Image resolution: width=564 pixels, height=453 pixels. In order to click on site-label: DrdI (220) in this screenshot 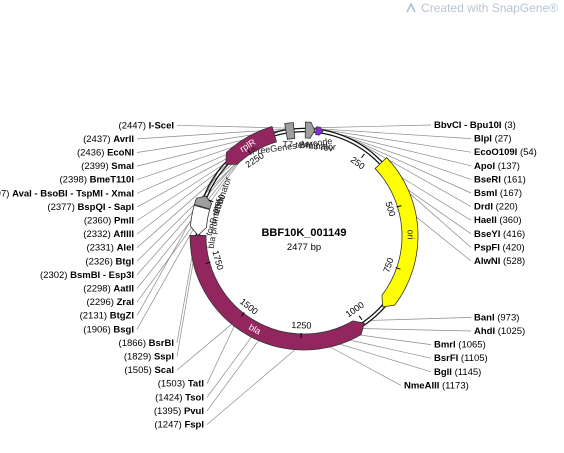, I will do `click(496, 207)`.